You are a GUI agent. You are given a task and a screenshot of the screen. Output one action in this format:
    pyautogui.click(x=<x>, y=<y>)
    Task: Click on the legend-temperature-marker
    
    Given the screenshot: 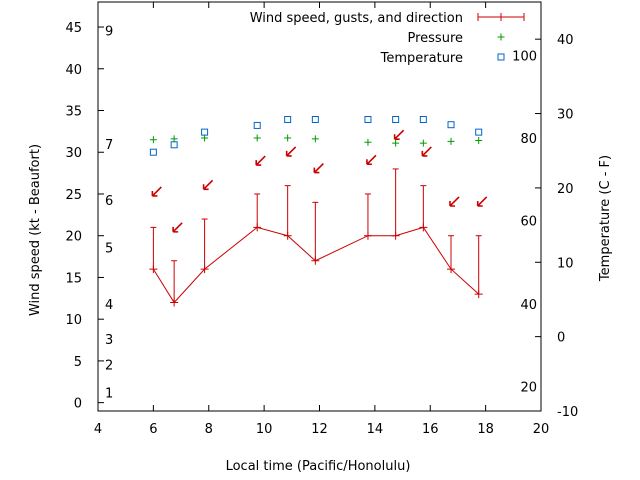 What is the action you would take?
    pyautogui.click(x=501, y=57)
    